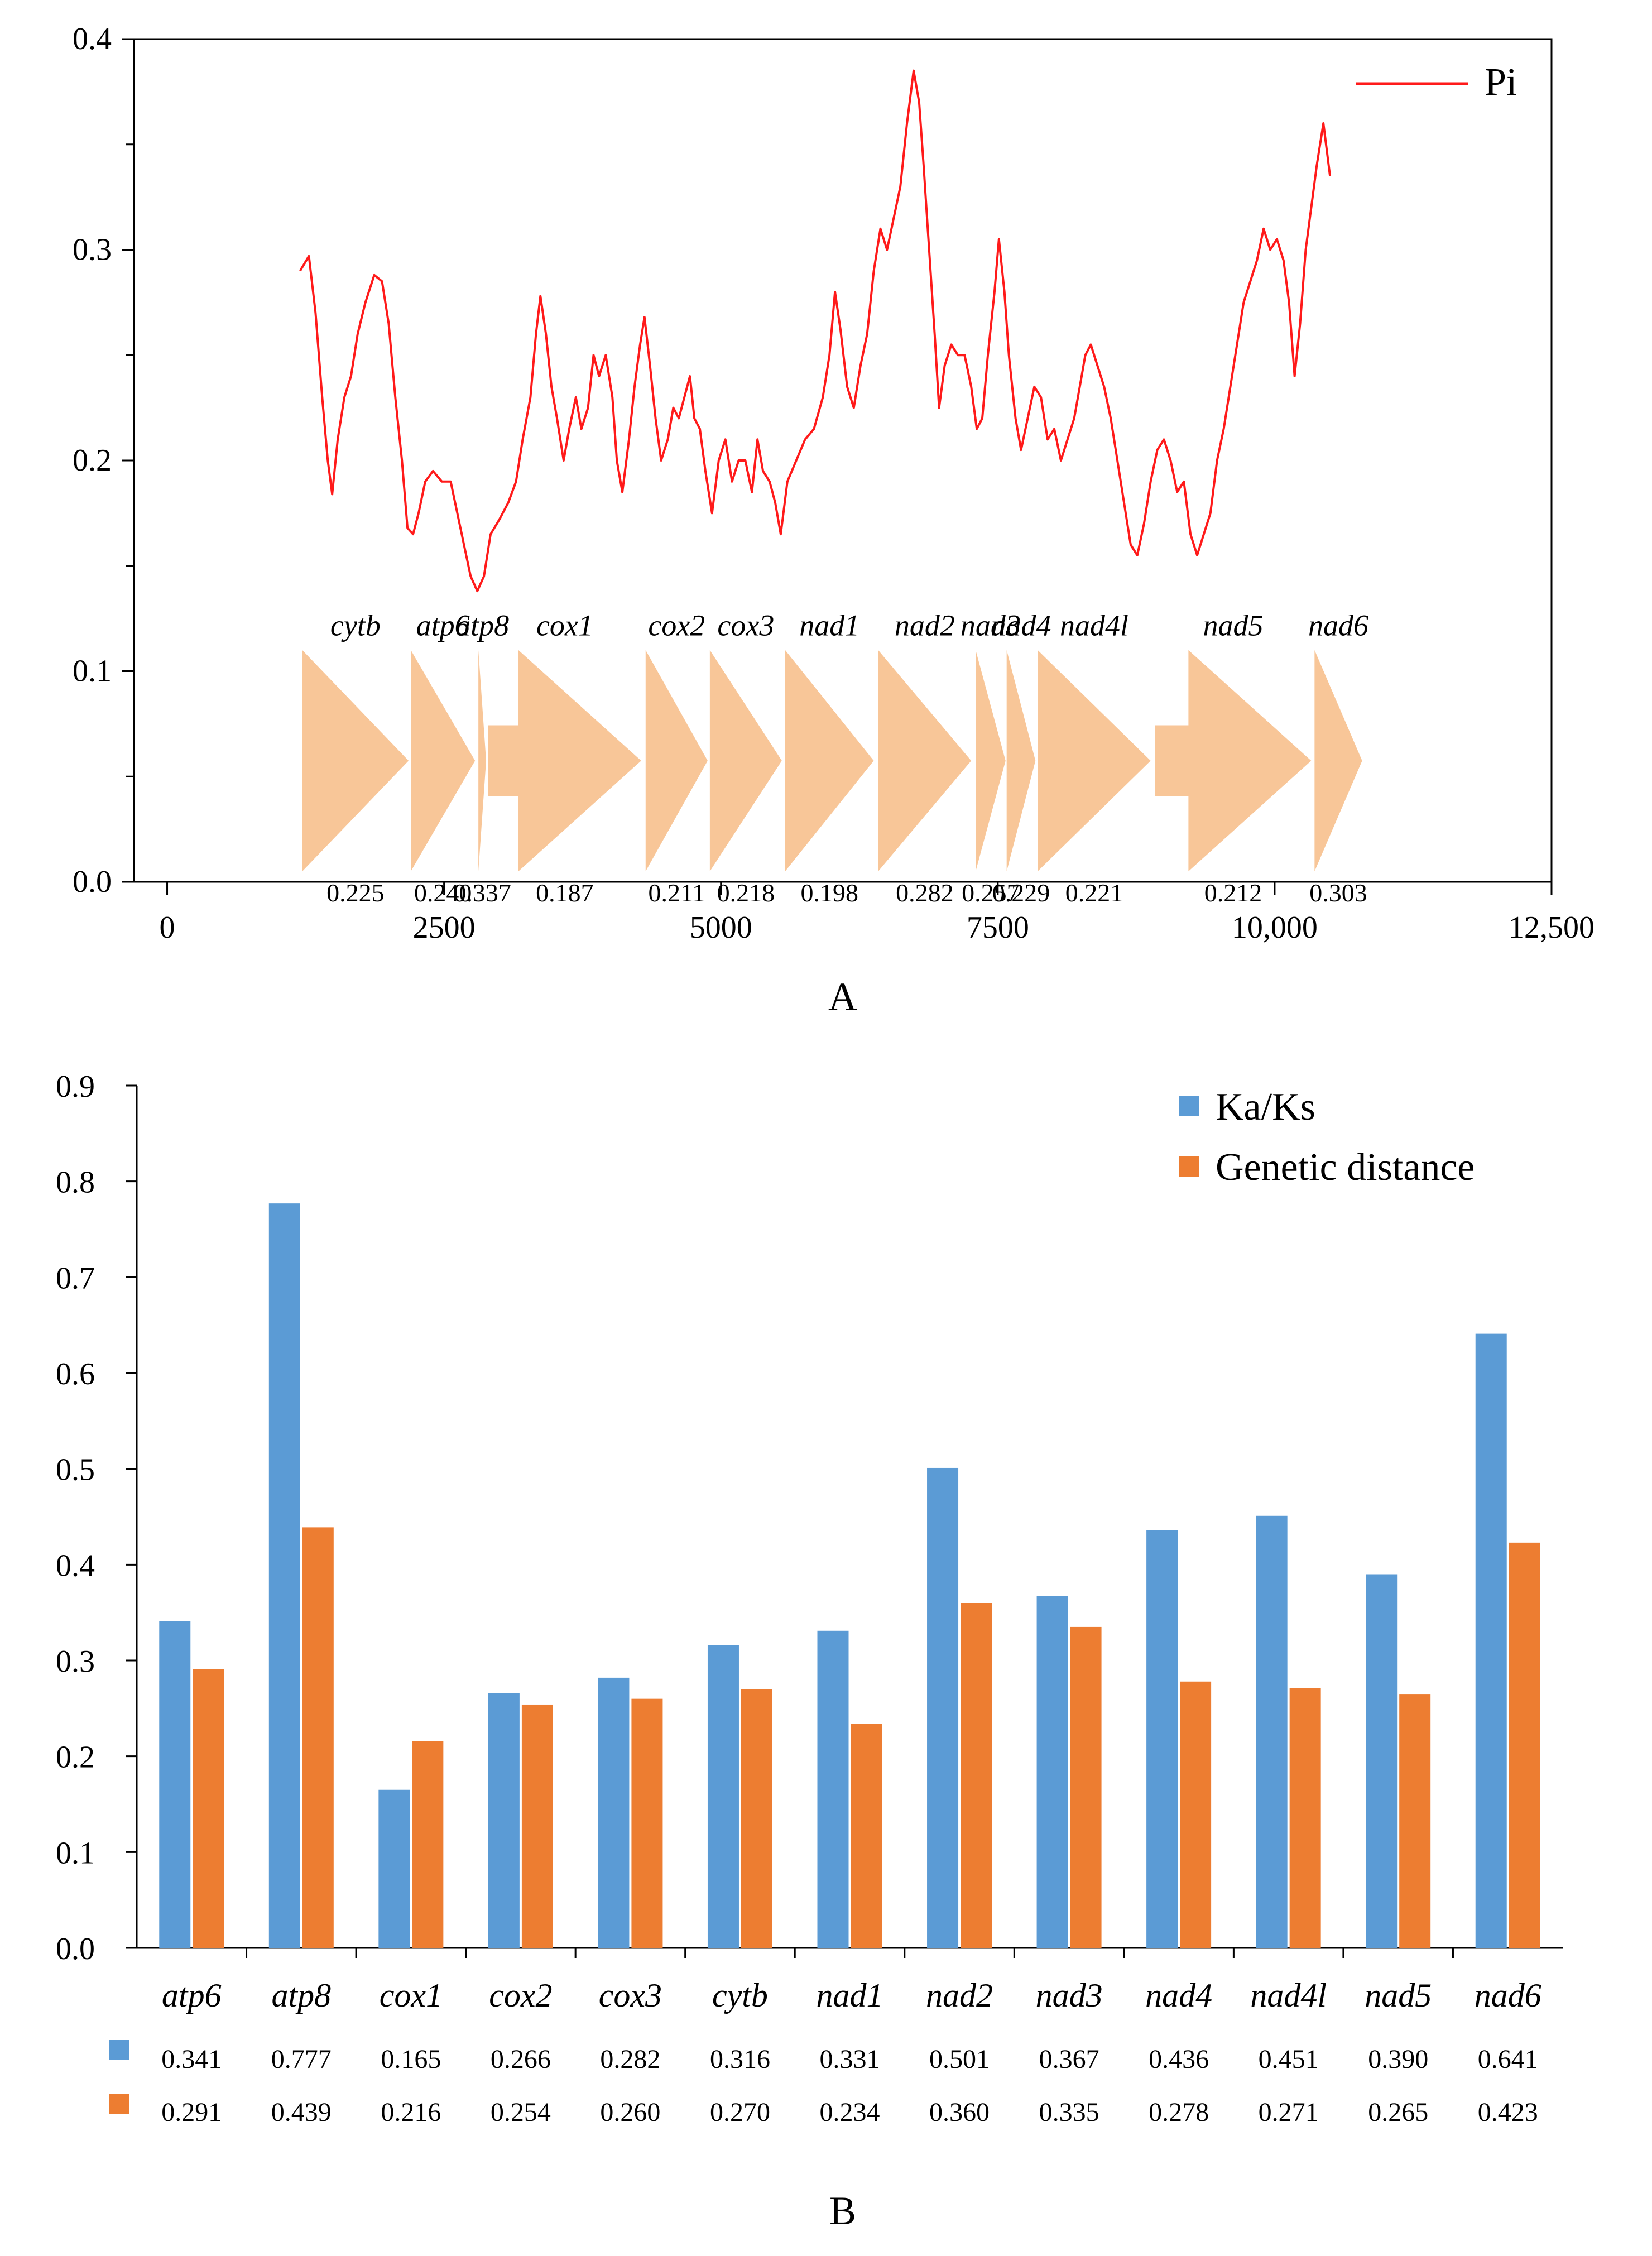 This screenshot has width=1652, height=2256. What do you see at coordinates (521, 2112) in the screenshot?
I see `table-value: 0.254` at bounding box center [521, 2112].